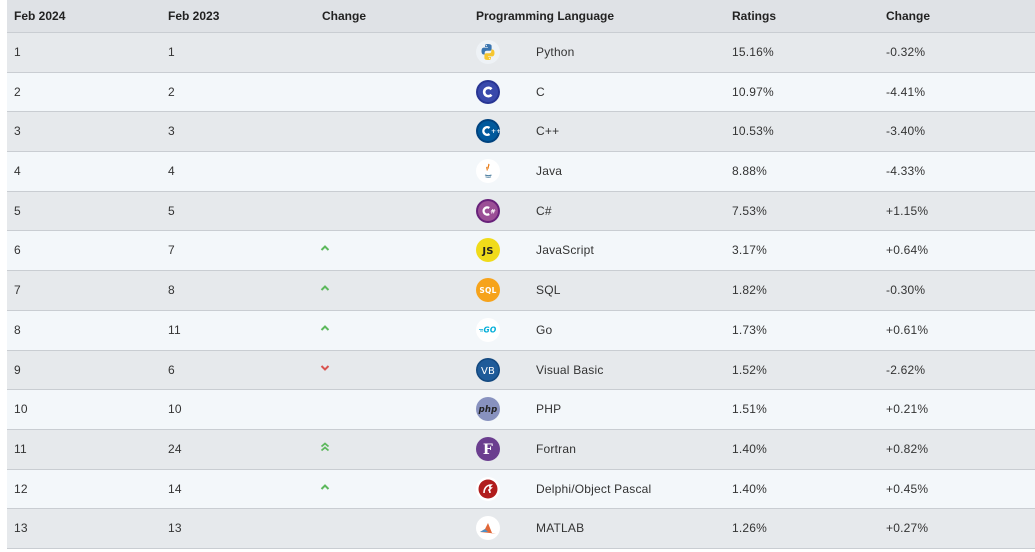 The height and width of the screenshot is (552, 1035). What do you see at coordinates (488, 52) in the screenshot?
I see `python-icon` at bounding box center [488, 52].